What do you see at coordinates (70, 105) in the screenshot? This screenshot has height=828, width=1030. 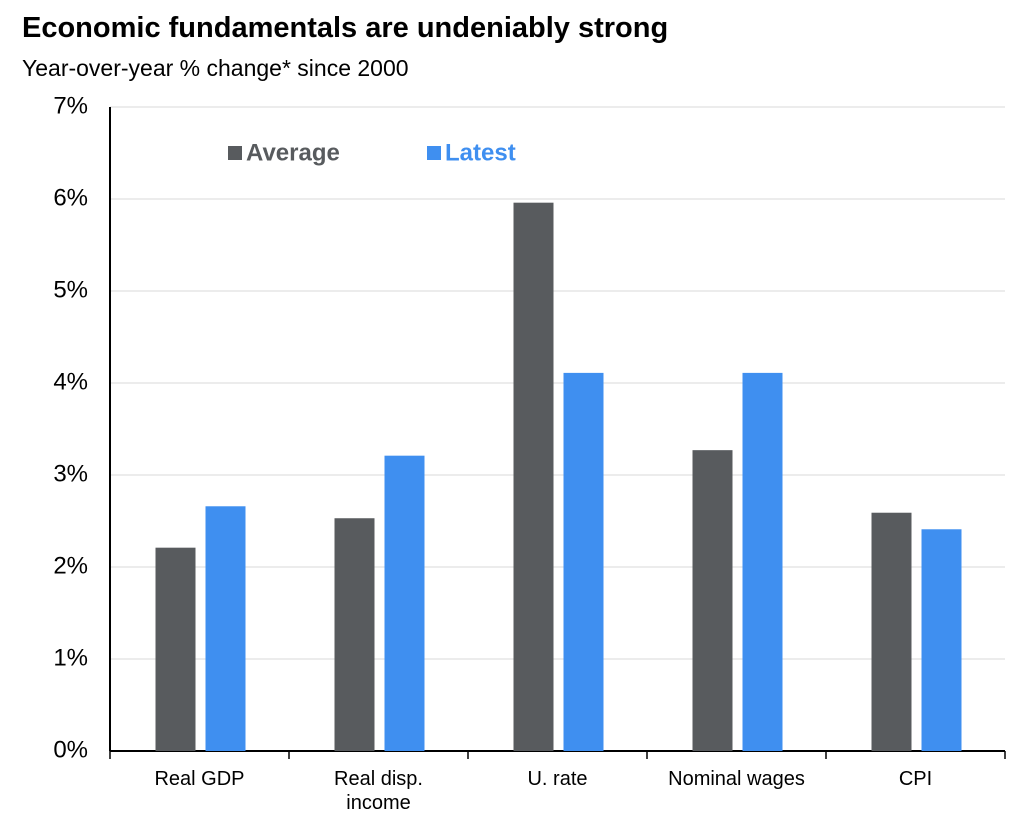 I see `y-tick-label: 7%` at bounding box center [70, 105].